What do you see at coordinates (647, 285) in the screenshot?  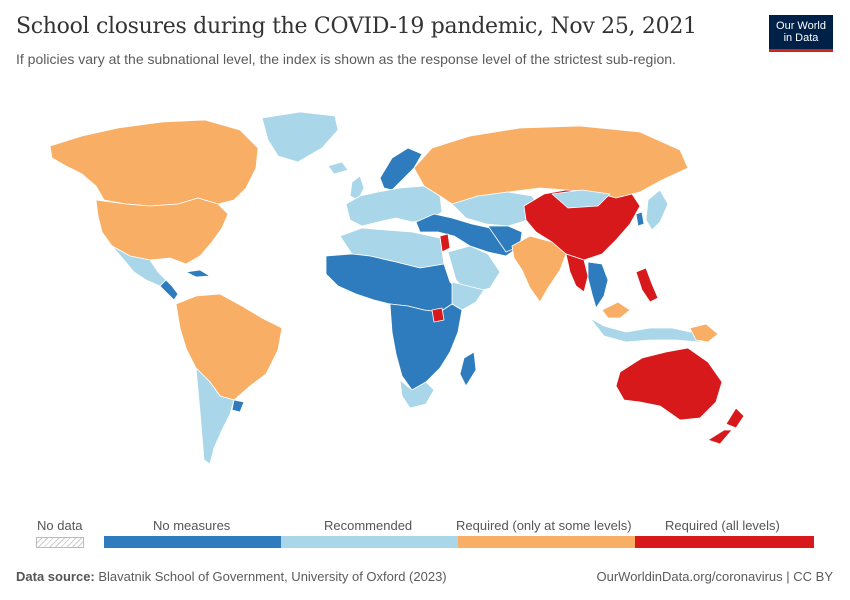 I see `region-philippines` at bounding box center [647, 285].